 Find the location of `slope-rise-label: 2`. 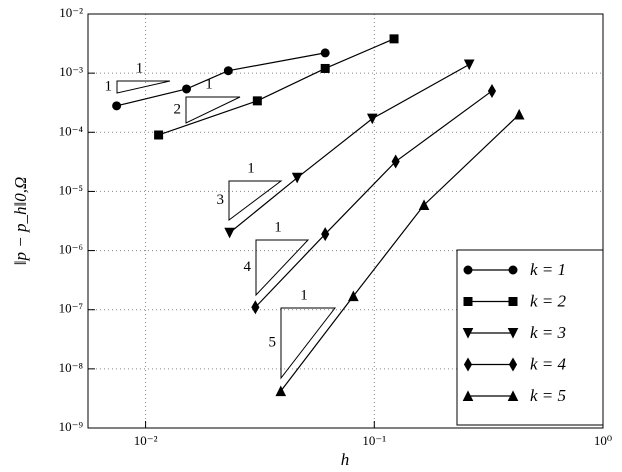

slope-rise-label: 2 is located at coordinates (178, 109).